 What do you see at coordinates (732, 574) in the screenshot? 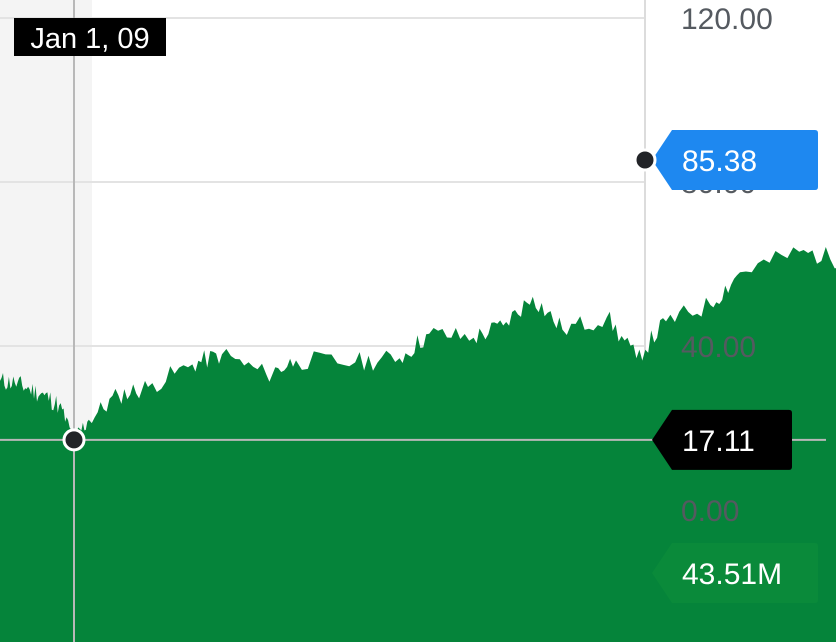
I see `volume-value: 43.51M` at bounding box center [732, 574].